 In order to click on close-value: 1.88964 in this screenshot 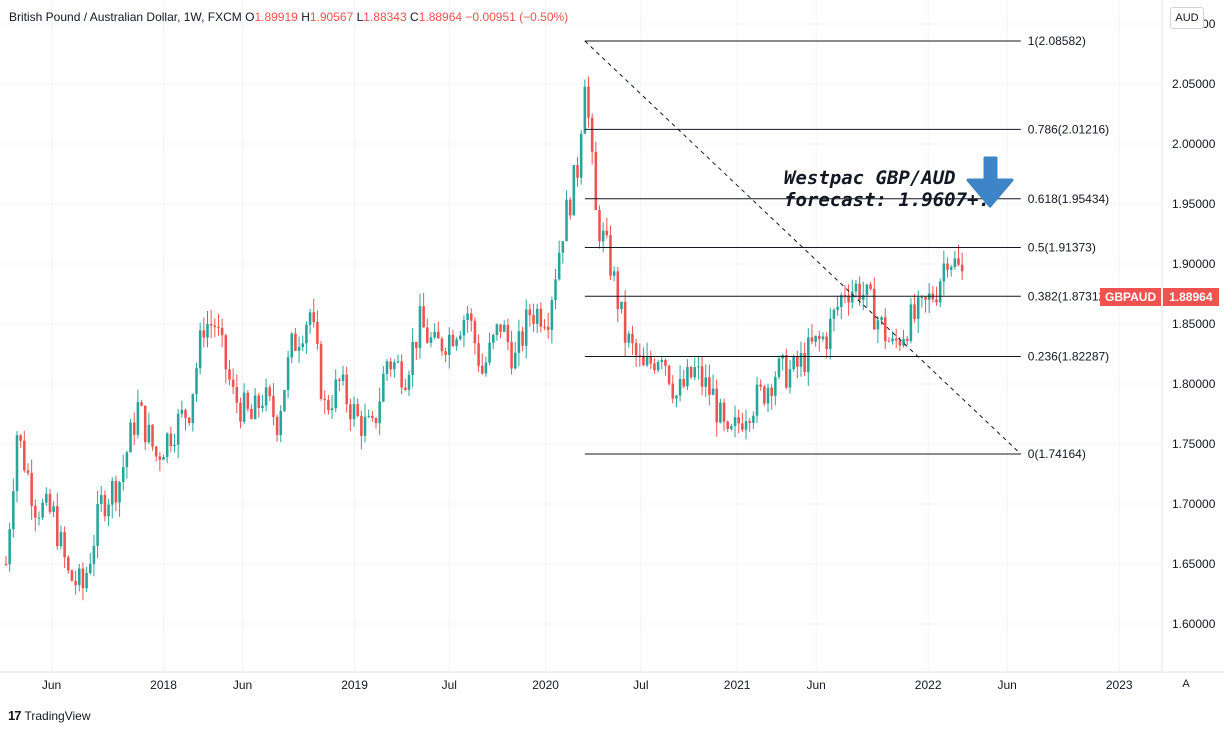, I will do `click(440, 17)`.